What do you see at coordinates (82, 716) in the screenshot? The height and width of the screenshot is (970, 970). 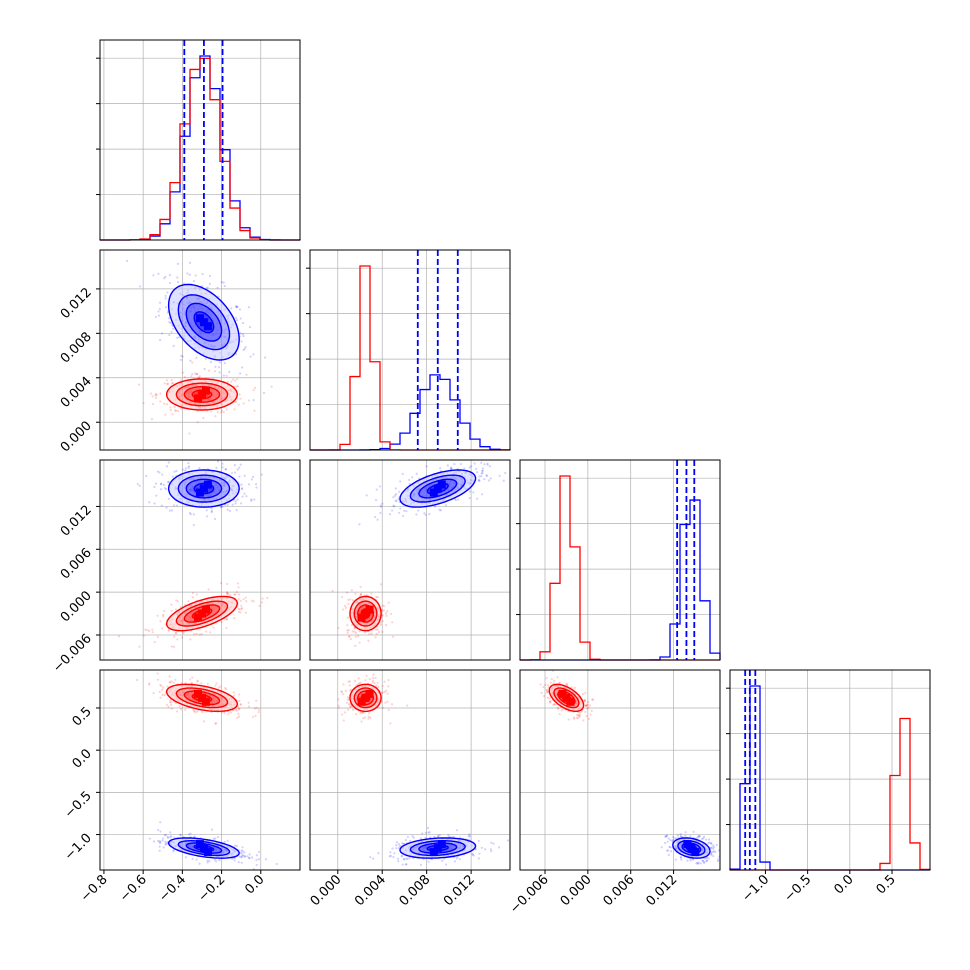 I see `y-tick-label: 0.5` at bounding box center [82, 716].